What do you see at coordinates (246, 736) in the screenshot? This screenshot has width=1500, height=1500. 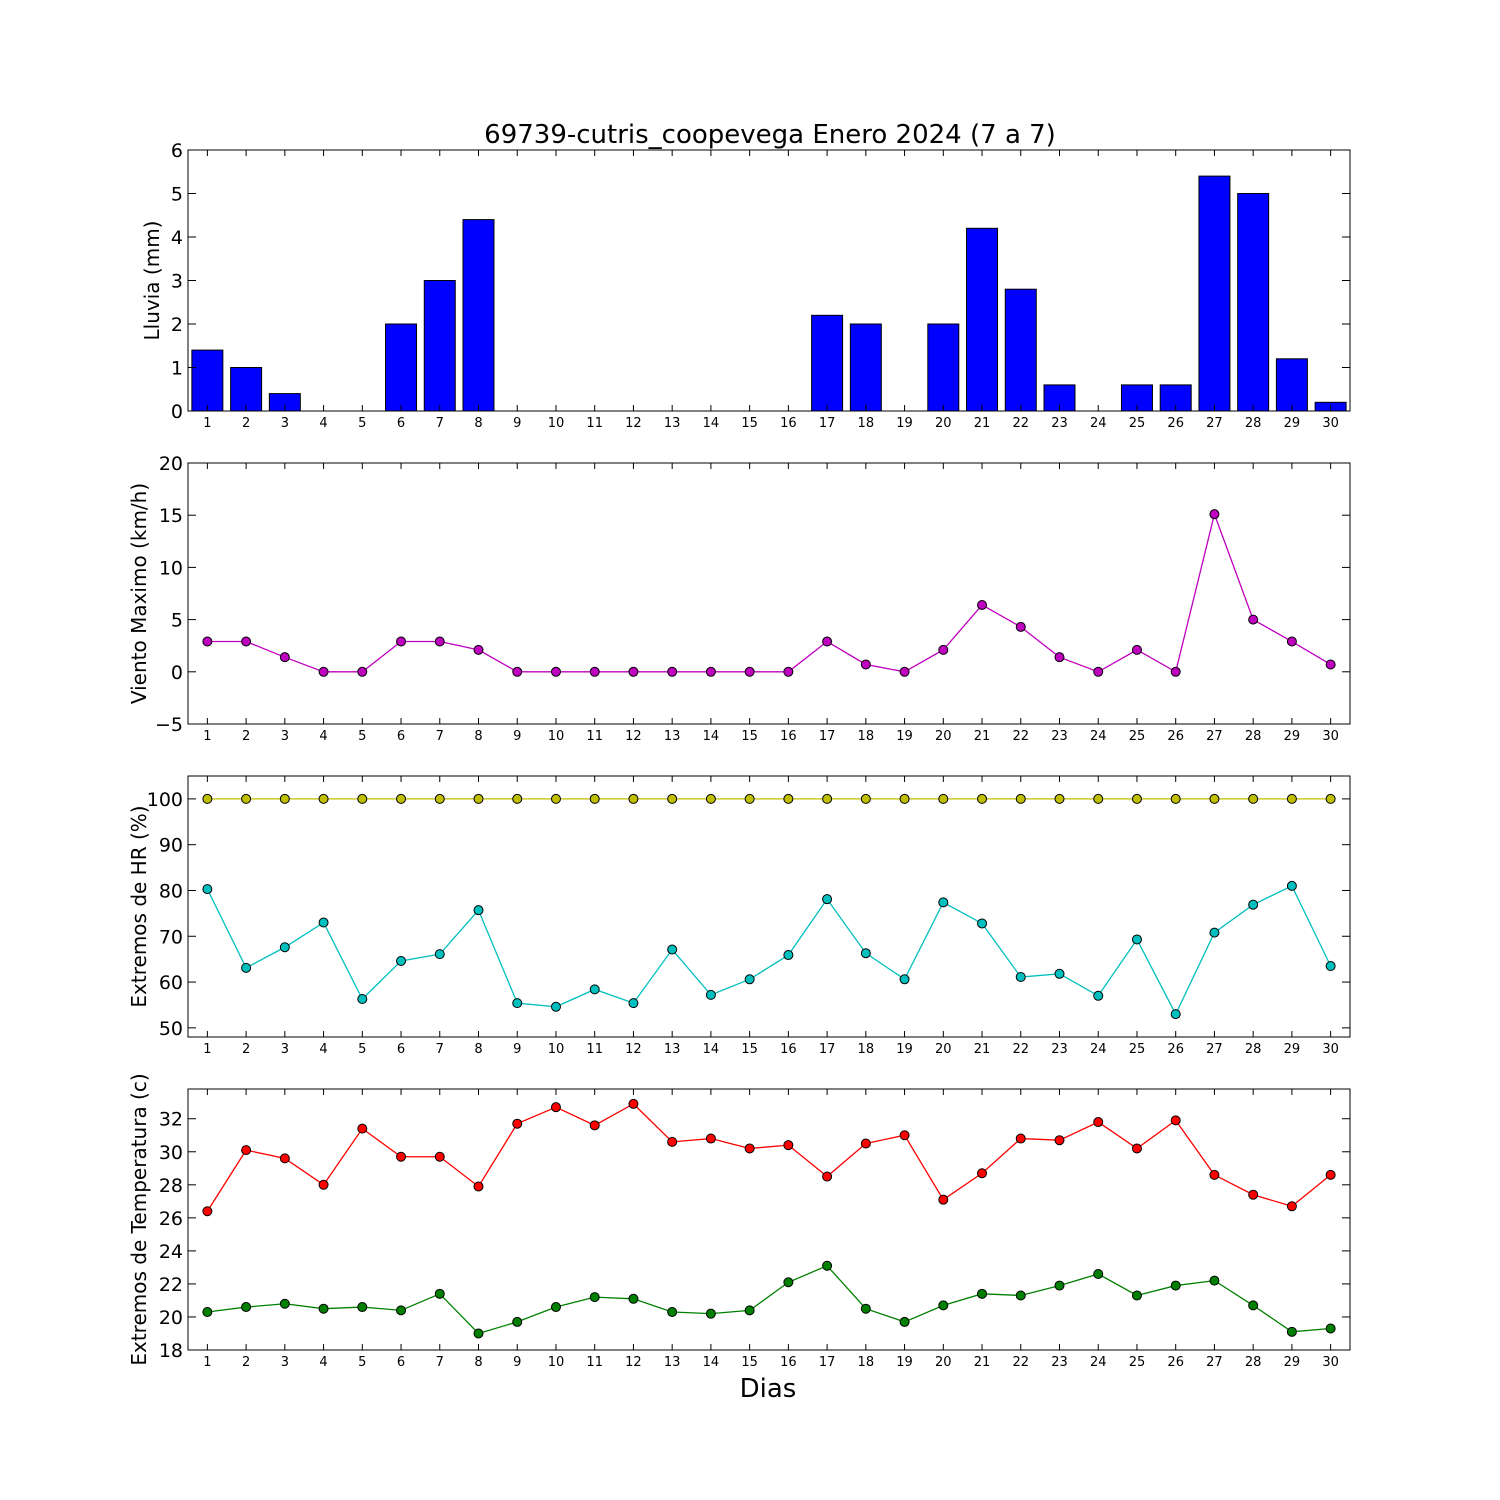 I see `x-tick-label: 2` at bounding box center [246, 736].